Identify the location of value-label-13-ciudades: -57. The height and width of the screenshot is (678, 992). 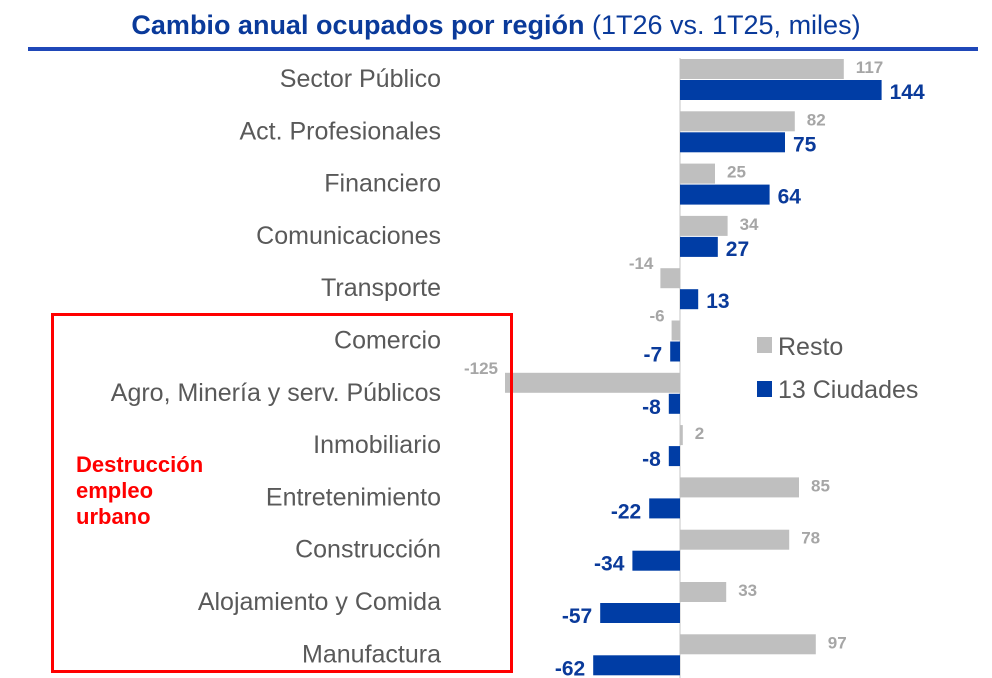
(577, 616).